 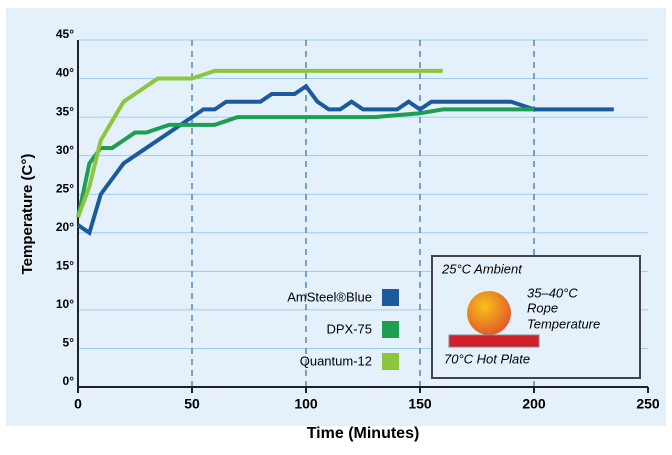 I want to click on annotation: 70°C Hot Plate, so click(x=487, y=358).